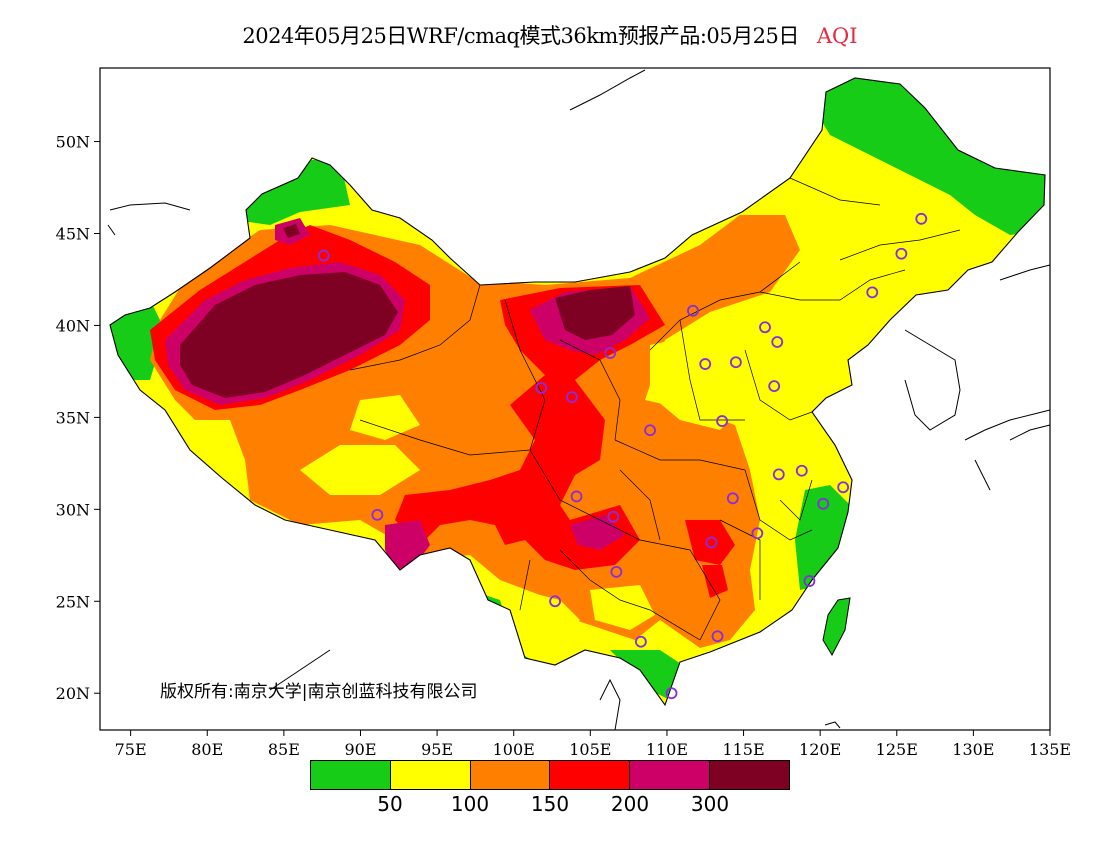 The height and width of the screenshot is (850, 1100). What do you see at coordinates (590, 749) in the screenshot?
I see `x-tick-label: 105E` at bounding box center [590, 749].